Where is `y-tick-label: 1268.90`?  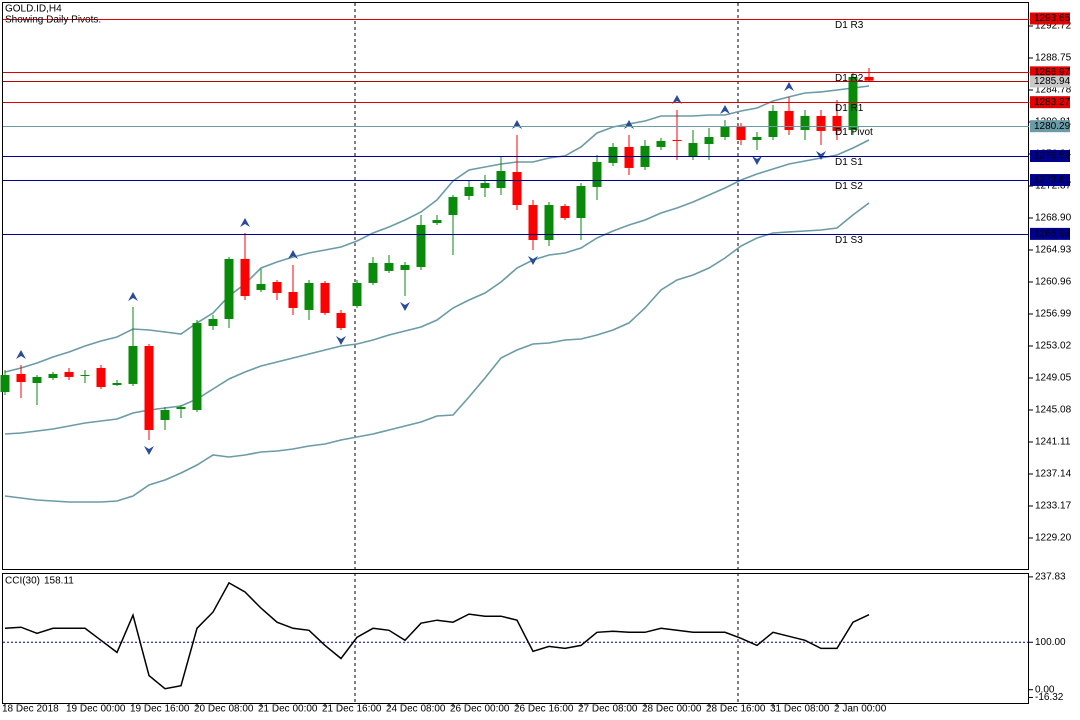 y-tick-label: 1268.90 is located at coordinates (1053, 218).